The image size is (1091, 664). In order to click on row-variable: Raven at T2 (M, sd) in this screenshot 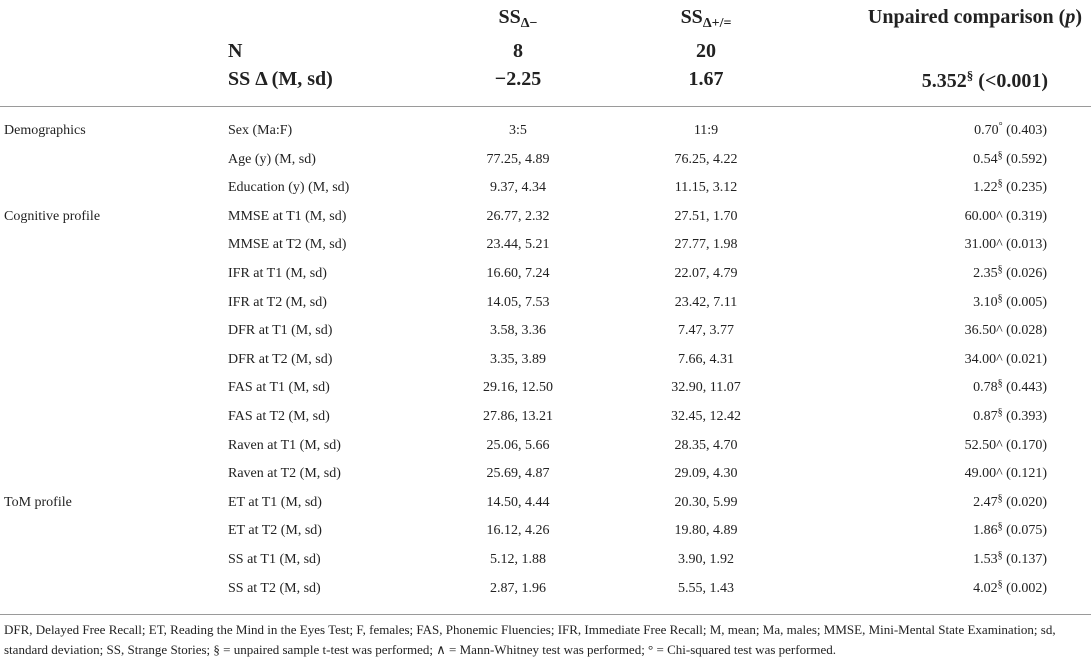, I will do `click(284, 473)`.